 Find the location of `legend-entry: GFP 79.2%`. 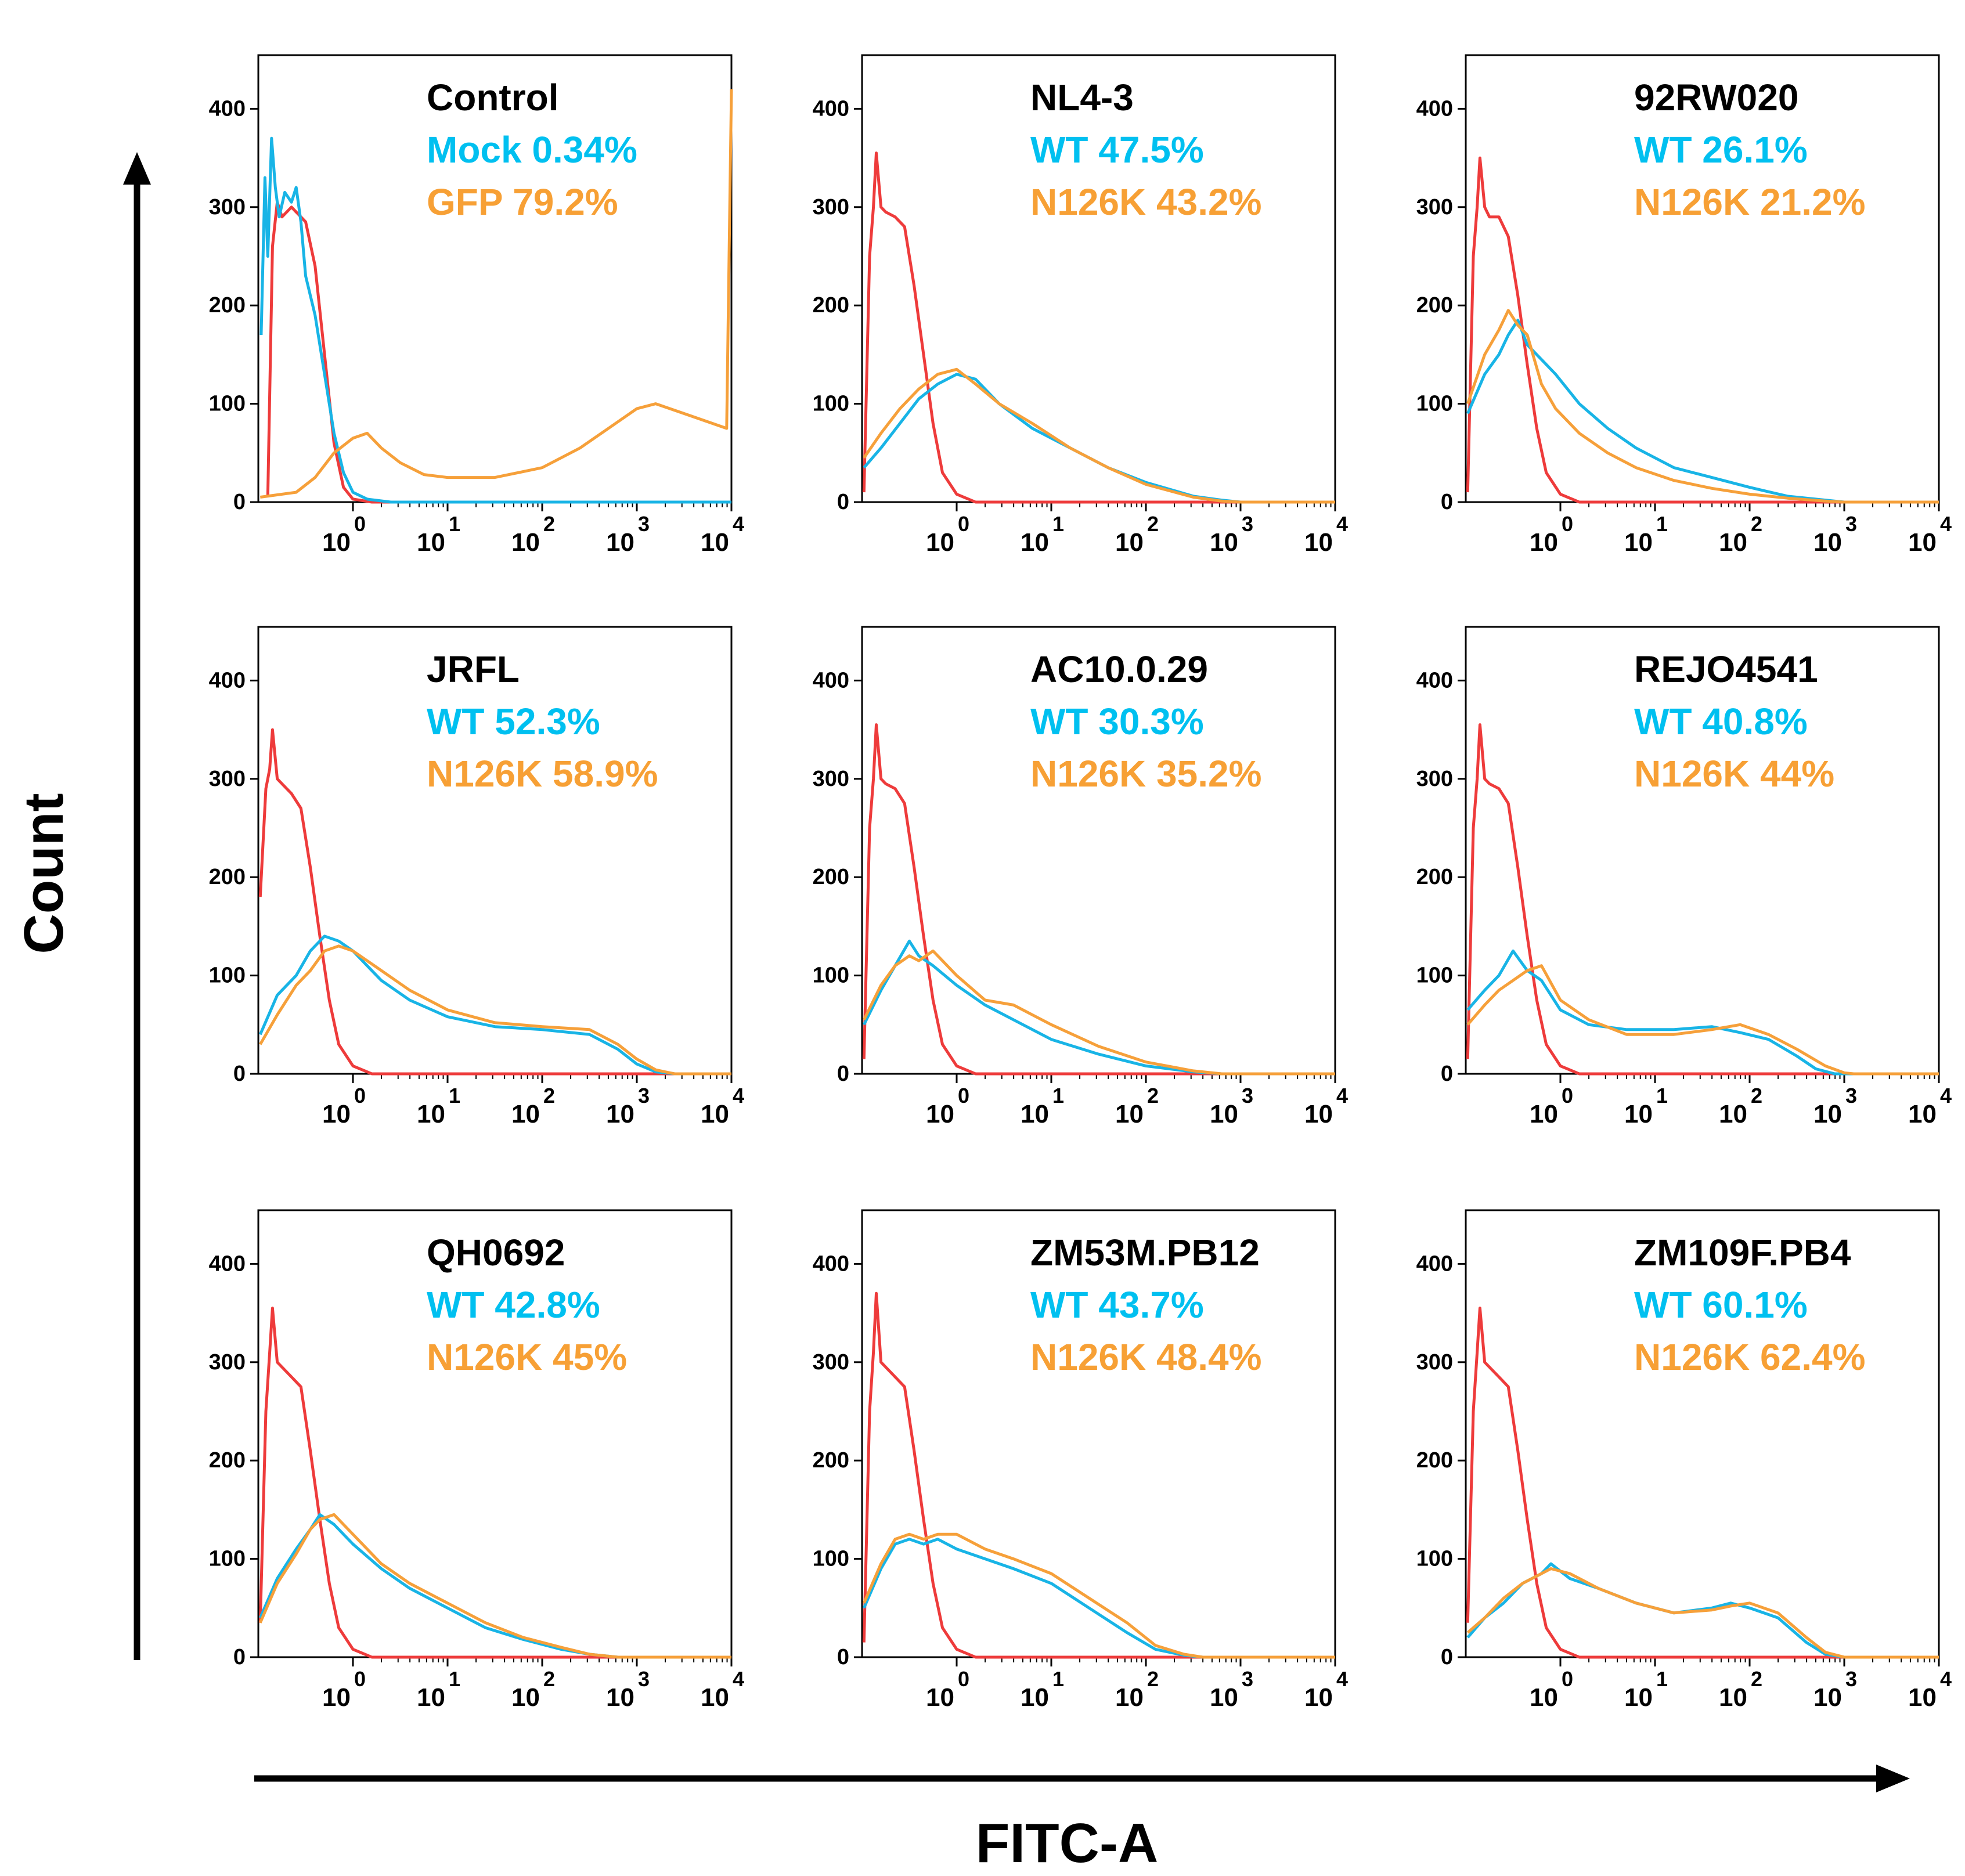

legend-entry: GFP 79.2% is located at coordinates (522, 202).